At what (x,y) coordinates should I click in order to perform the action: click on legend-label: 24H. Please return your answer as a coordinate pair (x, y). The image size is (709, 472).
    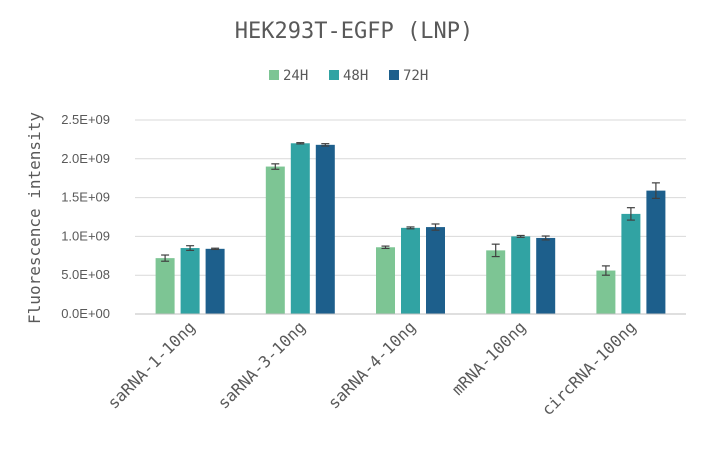
    Looking at the image, I should click on (295, 76).